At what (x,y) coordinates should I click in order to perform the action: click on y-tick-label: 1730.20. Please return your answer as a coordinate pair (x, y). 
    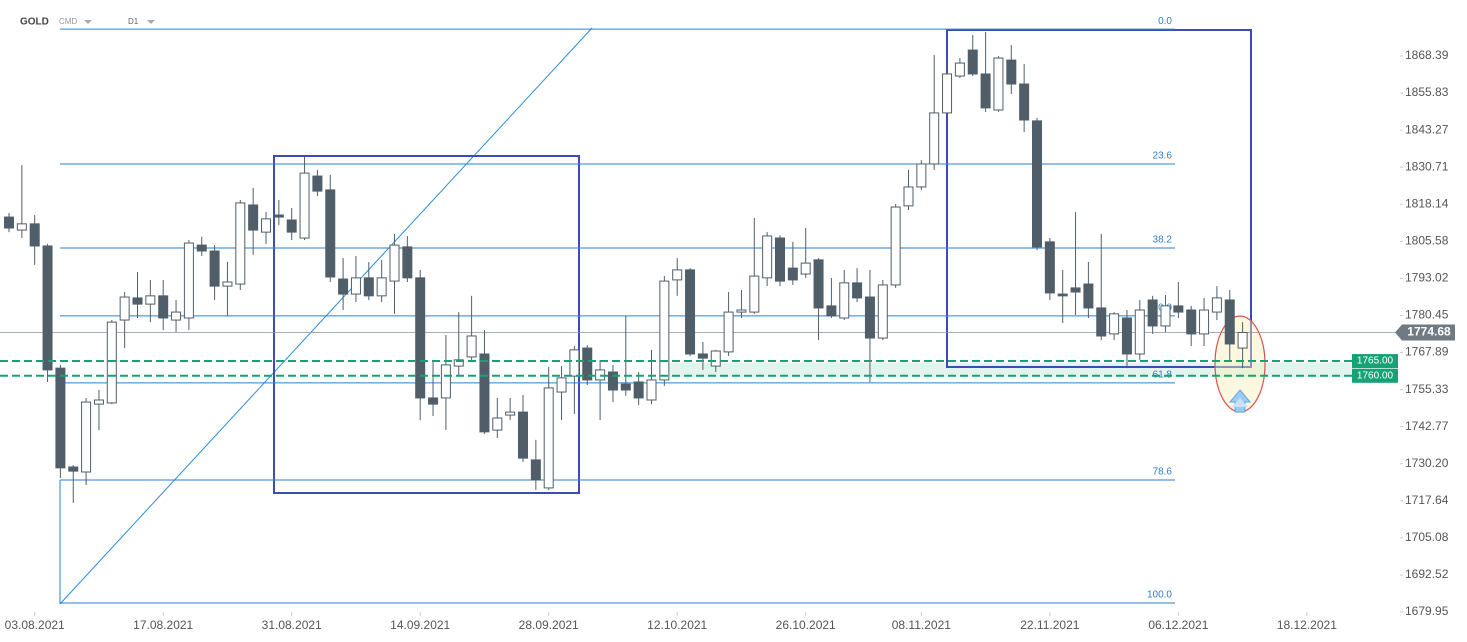
    Looking at the image, I should click on (1427, 463).